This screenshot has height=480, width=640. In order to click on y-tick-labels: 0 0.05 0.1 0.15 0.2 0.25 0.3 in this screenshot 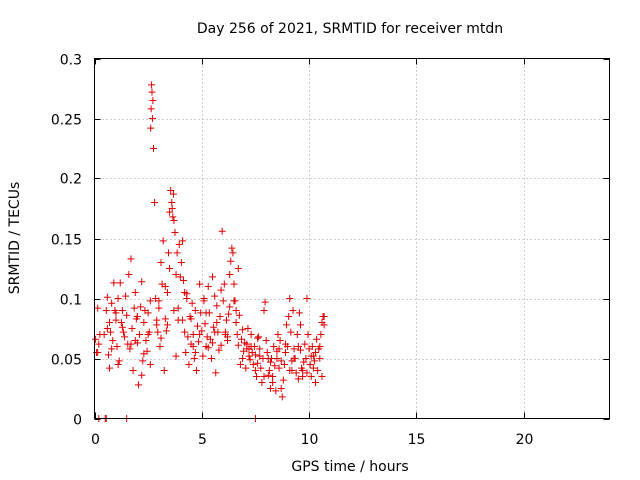, I will do `click(66, 241)`.